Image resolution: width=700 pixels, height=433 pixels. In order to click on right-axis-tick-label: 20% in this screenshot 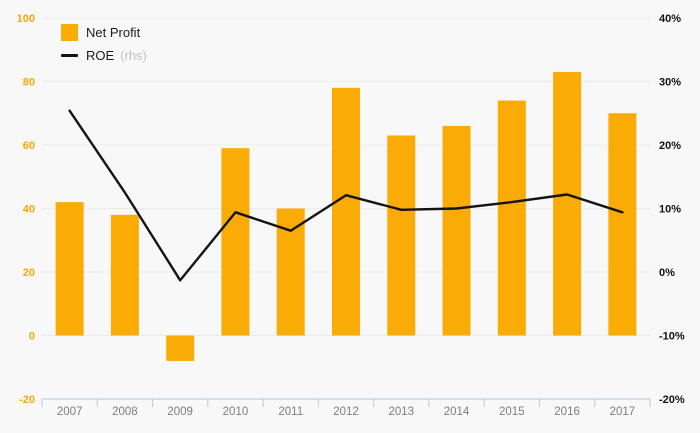, I will do `click(670, 146)`.